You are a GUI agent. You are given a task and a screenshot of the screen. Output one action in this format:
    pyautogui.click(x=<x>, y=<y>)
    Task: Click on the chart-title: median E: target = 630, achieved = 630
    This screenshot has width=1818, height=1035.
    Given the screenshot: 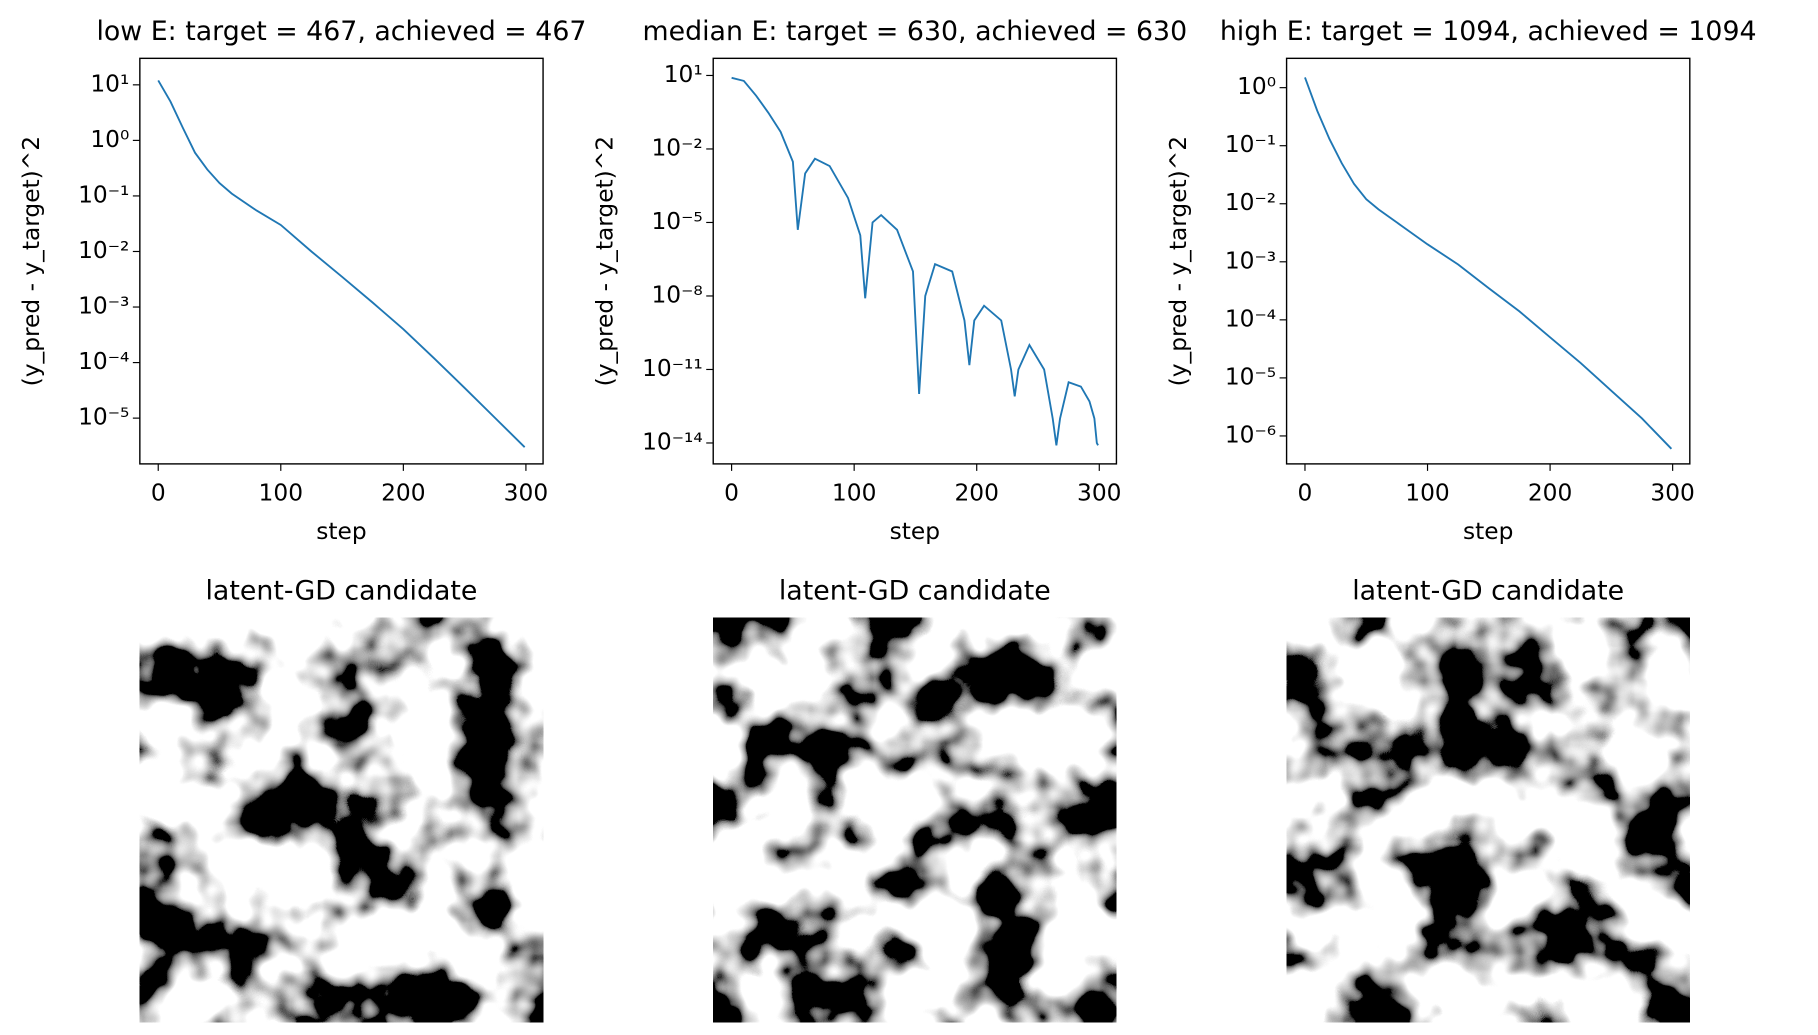 What is the action you would take?
    pyautogui.click(x=914, y=31)
    